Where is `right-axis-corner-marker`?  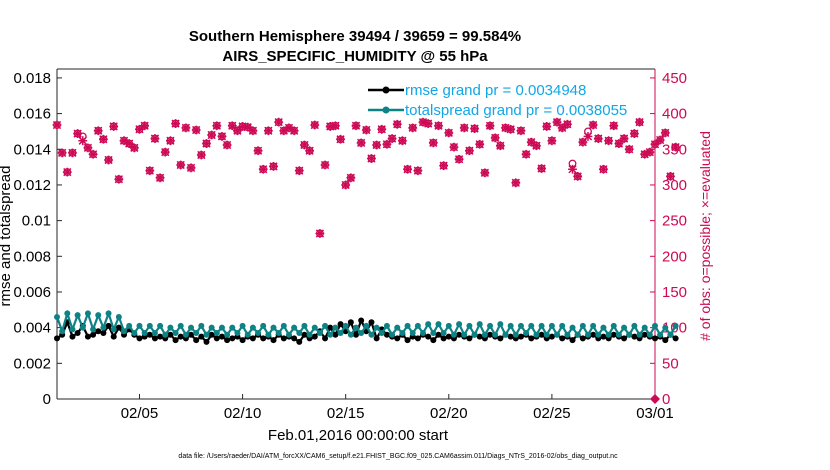 right-axis-corner-marker is located at coordinates (655, 399).